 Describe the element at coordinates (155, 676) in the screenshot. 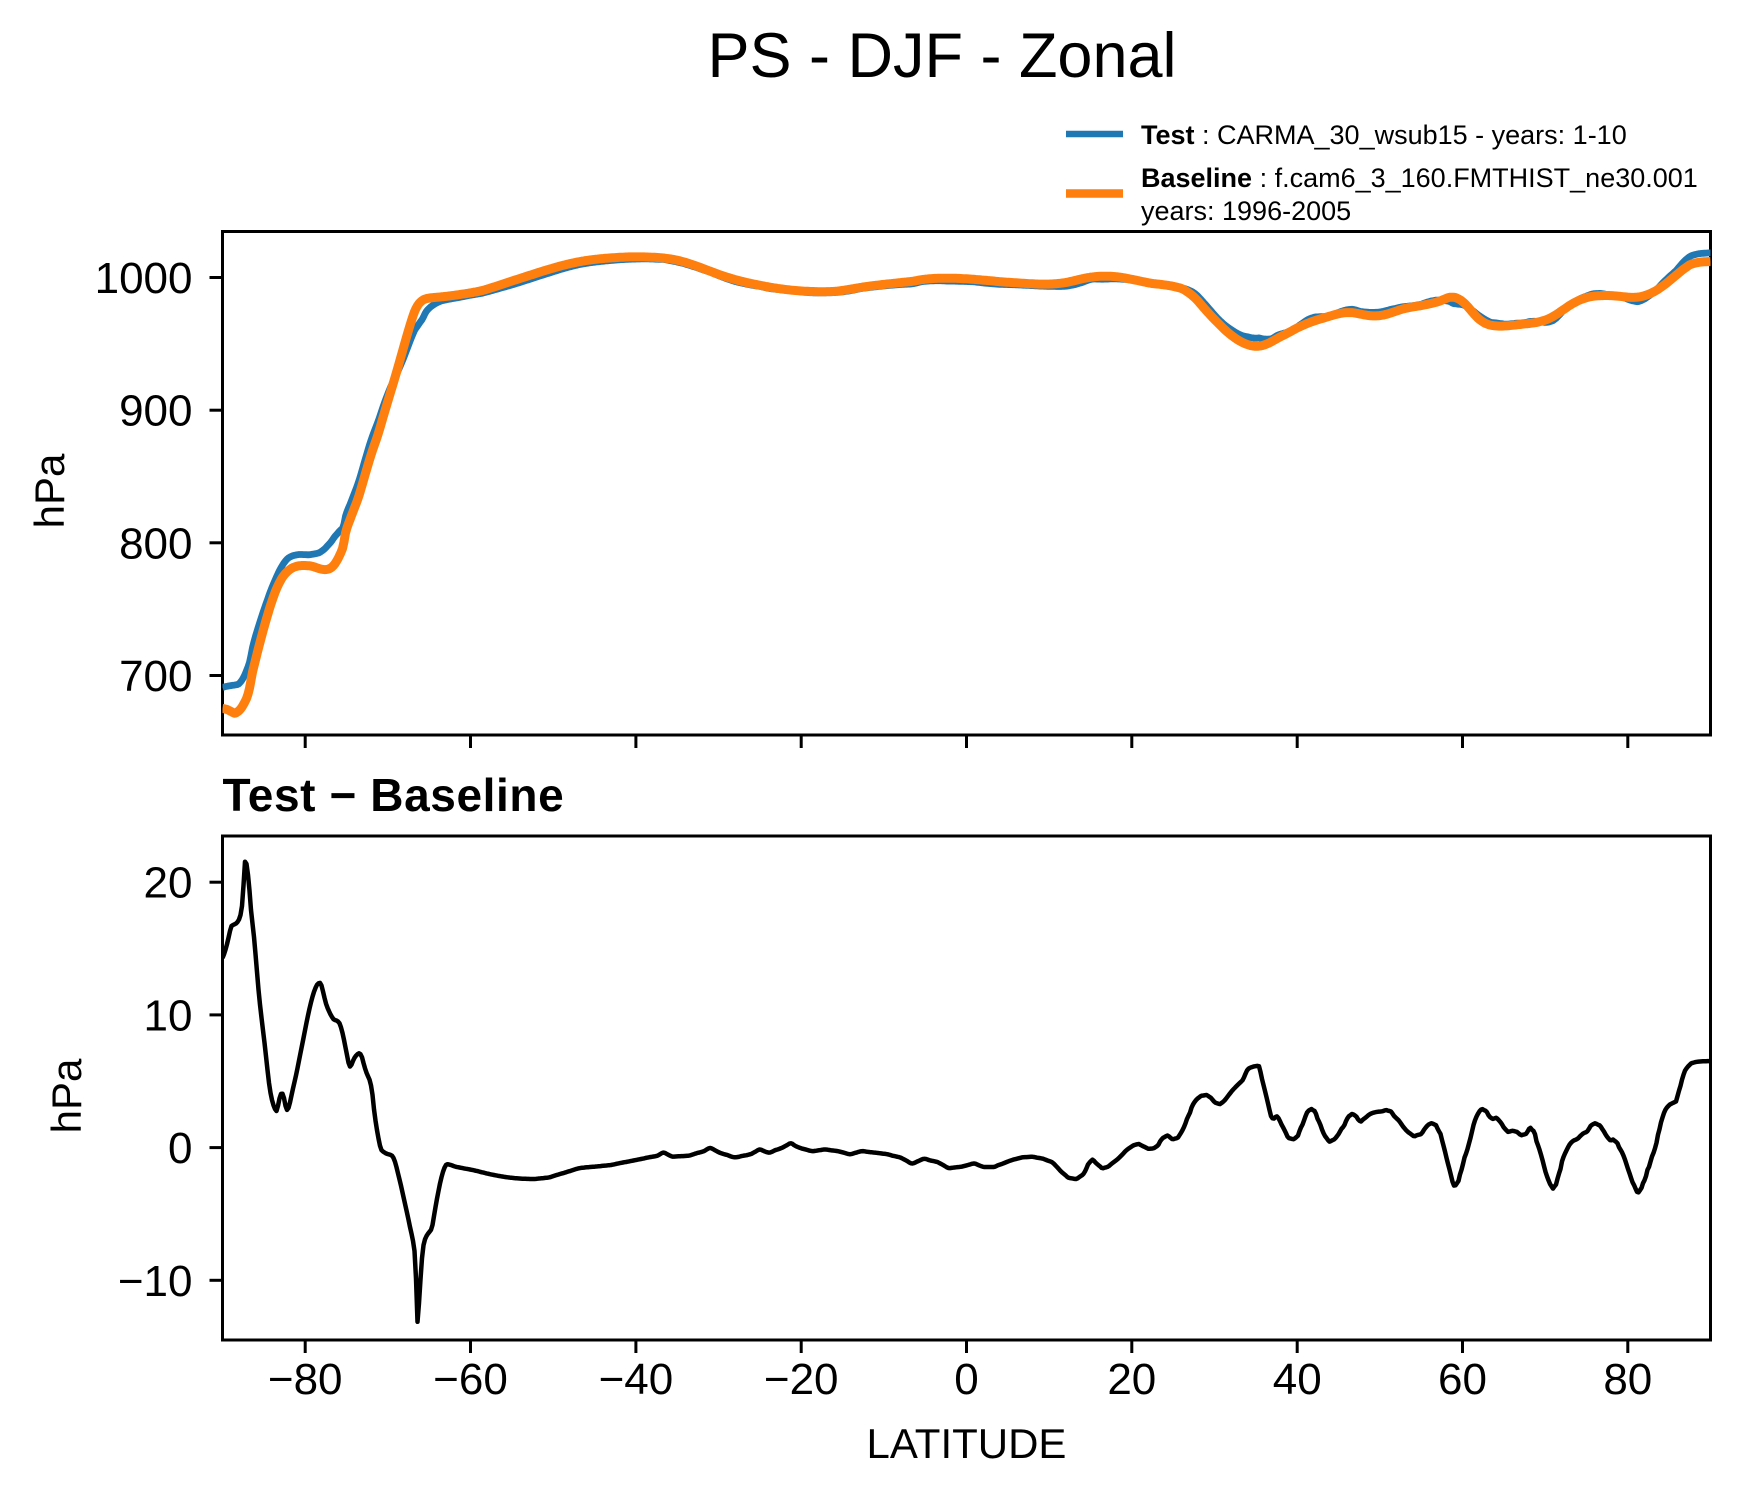

I see `svg-text: 700` at that location.